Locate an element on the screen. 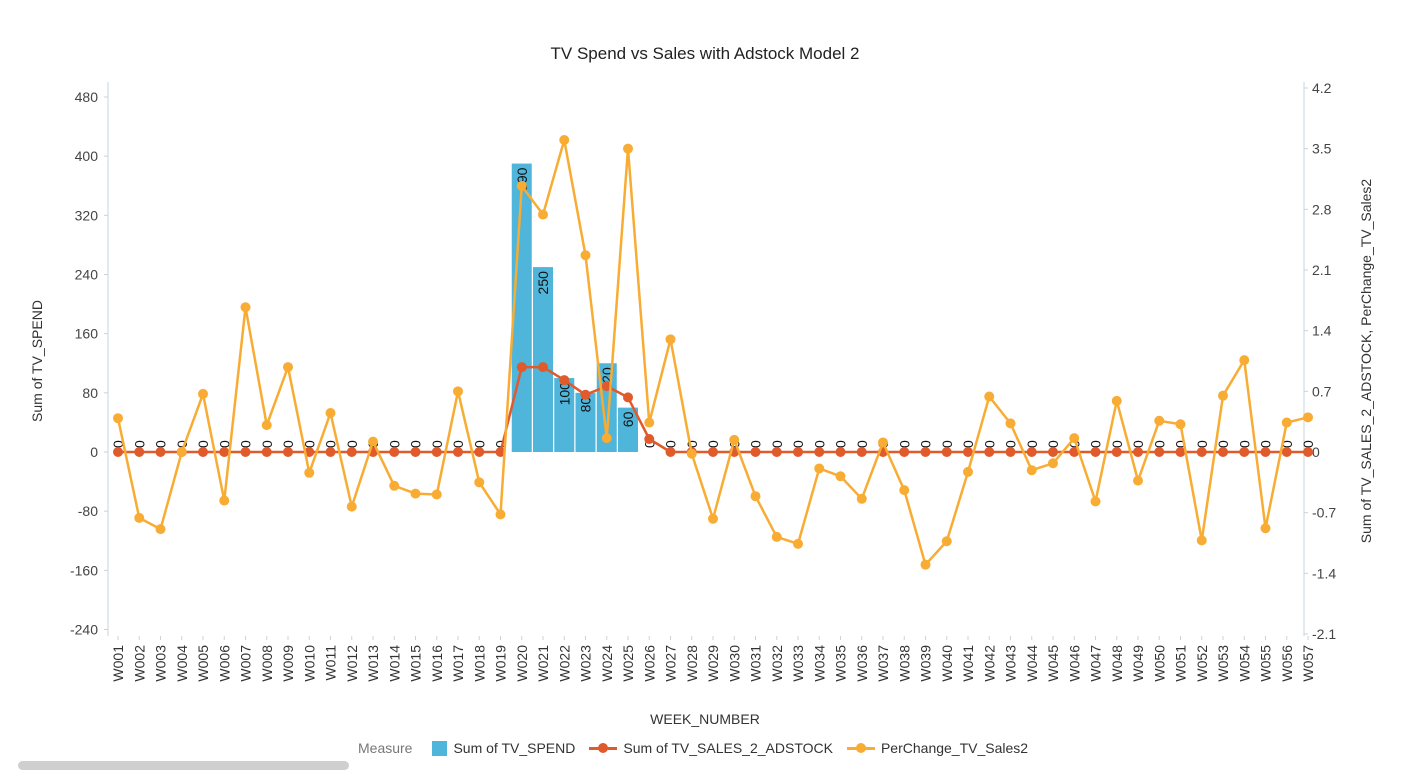 Image resolution: width=1421 pixels, height=782 pixels. legend-item-tv-sales-adstock: Sum of TV_SALES_2_ADSTOCK is located at coordinates (711, 748).